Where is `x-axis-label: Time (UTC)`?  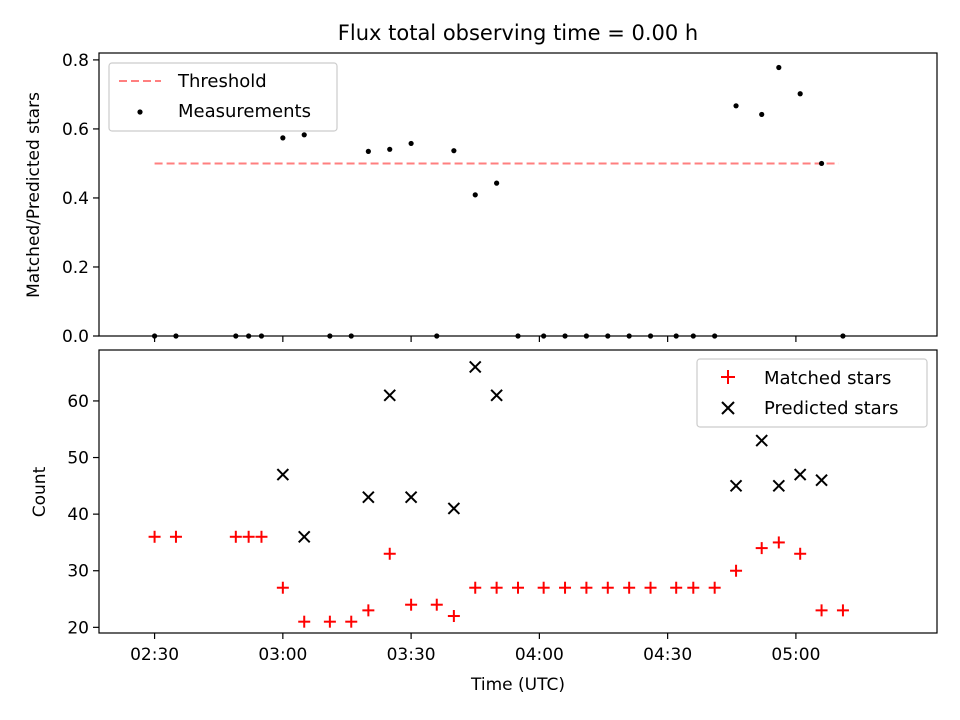
x-axis-label: Time (UTC) is located at coordinates (517, 685).